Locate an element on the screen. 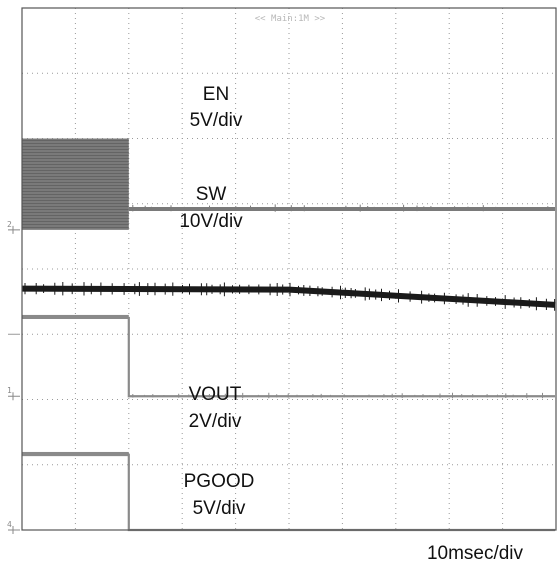  vout-channel-scale: 2V/div is located at coordinates (215, 421).